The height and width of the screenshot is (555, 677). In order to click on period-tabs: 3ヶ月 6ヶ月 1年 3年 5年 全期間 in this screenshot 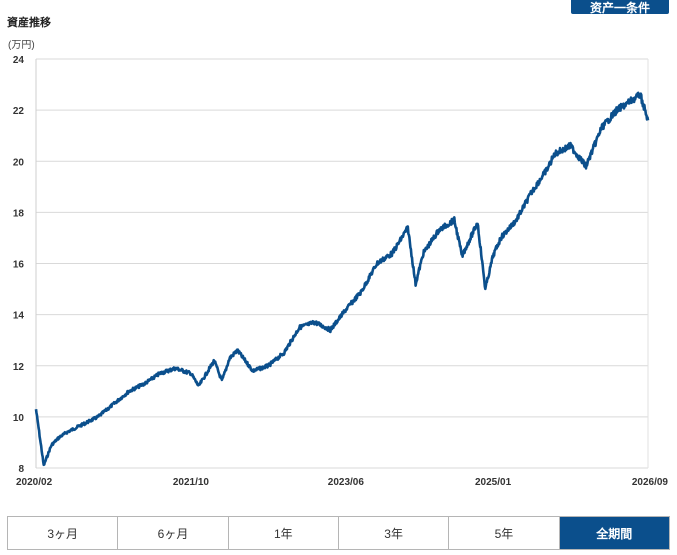, I will do `click(338, 533)`.